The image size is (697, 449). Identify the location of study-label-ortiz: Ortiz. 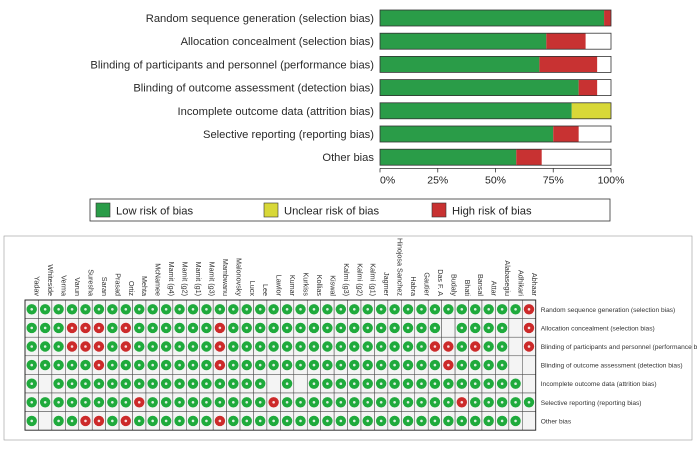
(131, 289).